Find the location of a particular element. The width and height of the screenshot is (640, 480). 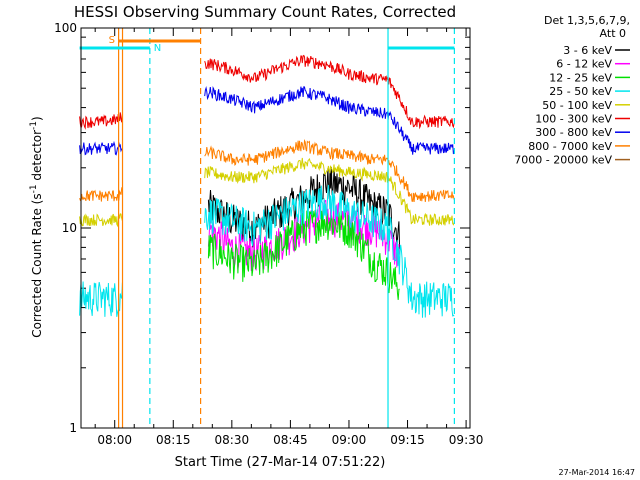

series-3-6kev is located at coordinates (304, 208).